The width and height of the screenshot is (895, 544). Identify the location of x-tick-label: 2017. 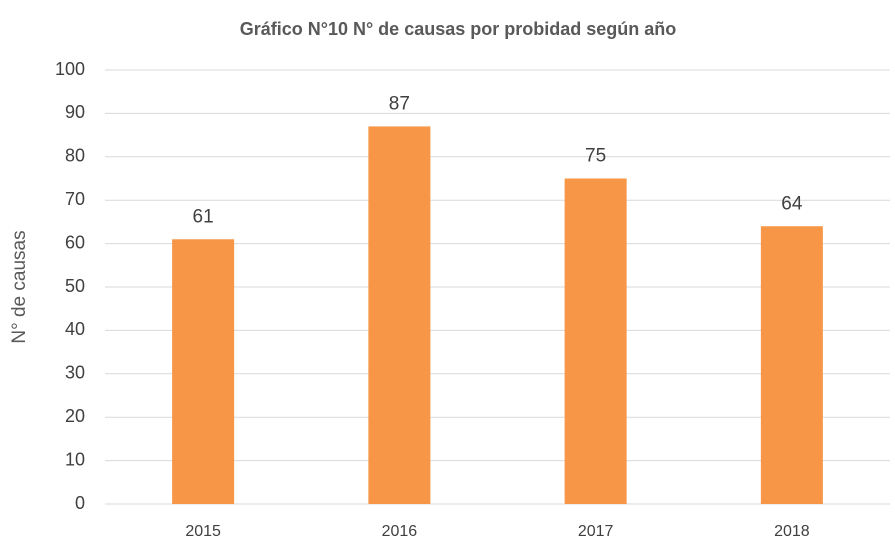
(596, 531).